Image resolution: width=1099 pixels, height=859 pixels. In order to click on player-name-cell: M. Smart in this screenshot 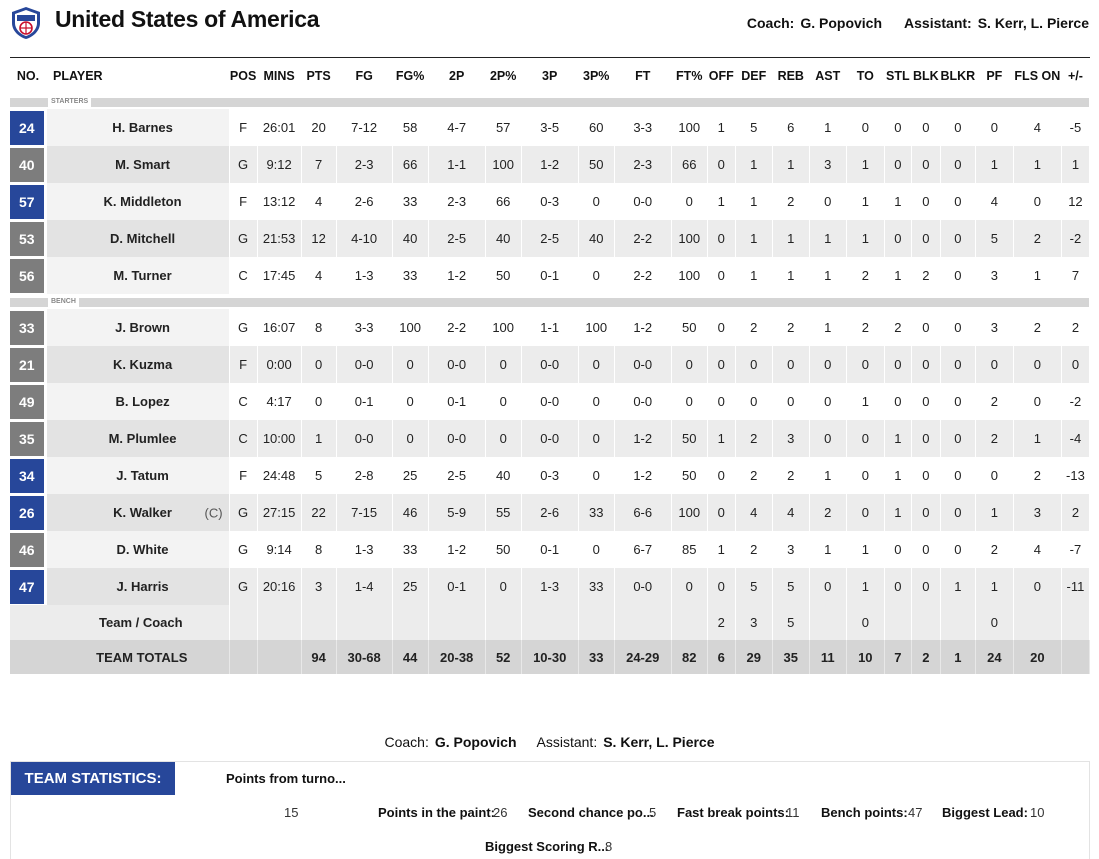, I will do `click(138, 164)`.